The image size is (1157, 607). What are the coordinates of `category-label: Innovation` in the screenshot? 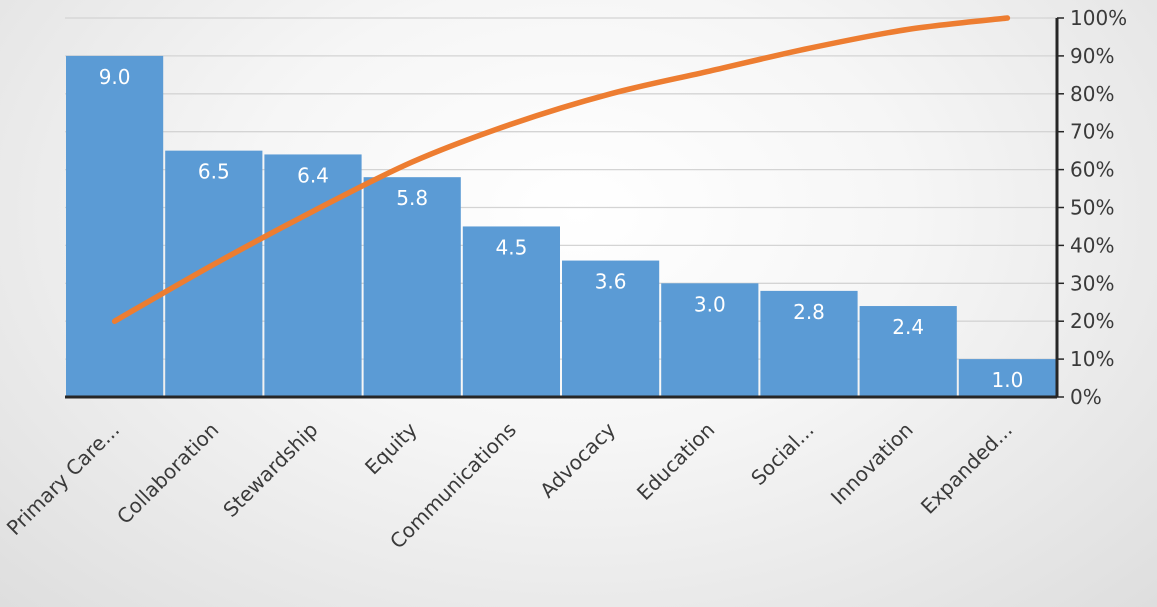 It's located at (872, 464).